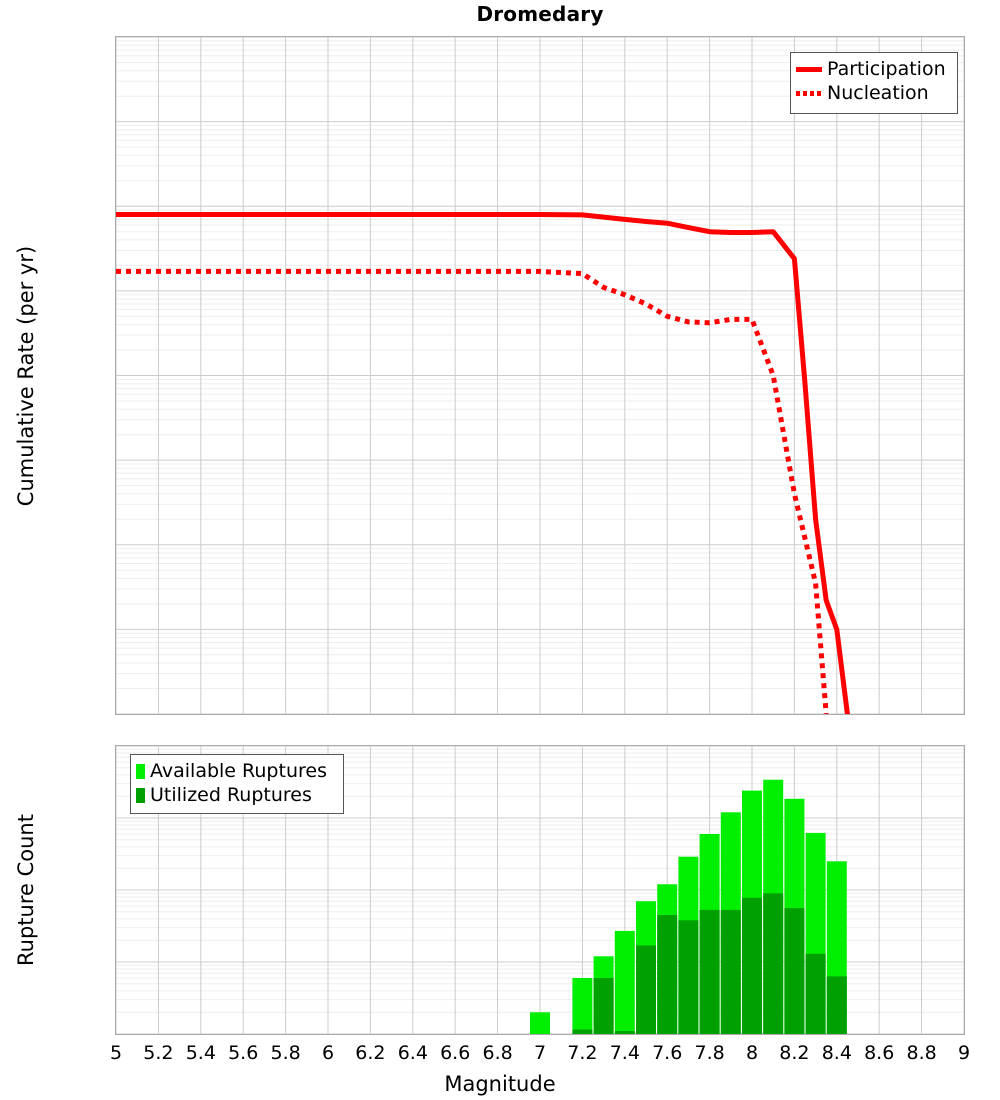  Describe the element at coordinates (878, 93) in the screenshot. I see `legend-label-nucleation: Nucleation` at that location.